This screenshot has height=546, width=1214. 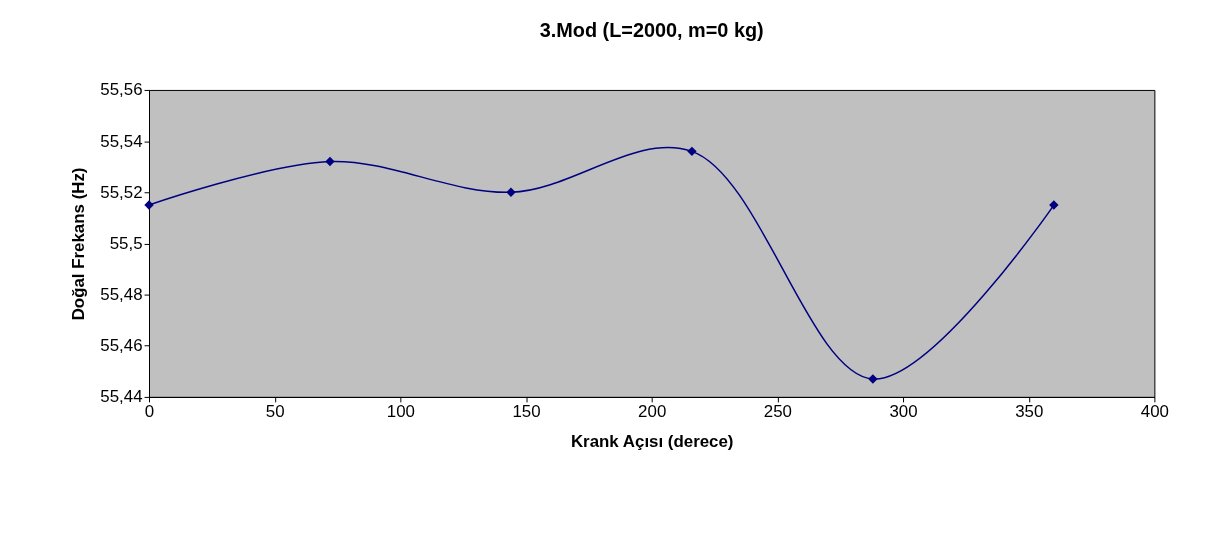 I want to click on x-tick-label: 300, so click(x=903, y=412).